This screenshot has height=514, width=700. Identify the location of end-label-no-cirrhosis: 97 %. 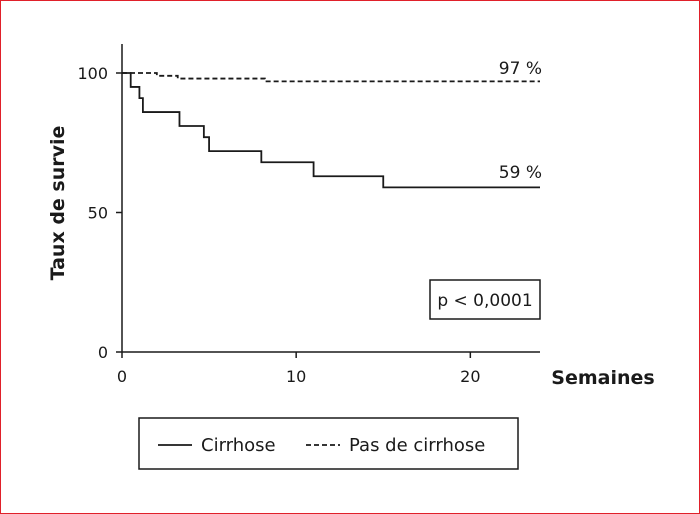
(520, 69).